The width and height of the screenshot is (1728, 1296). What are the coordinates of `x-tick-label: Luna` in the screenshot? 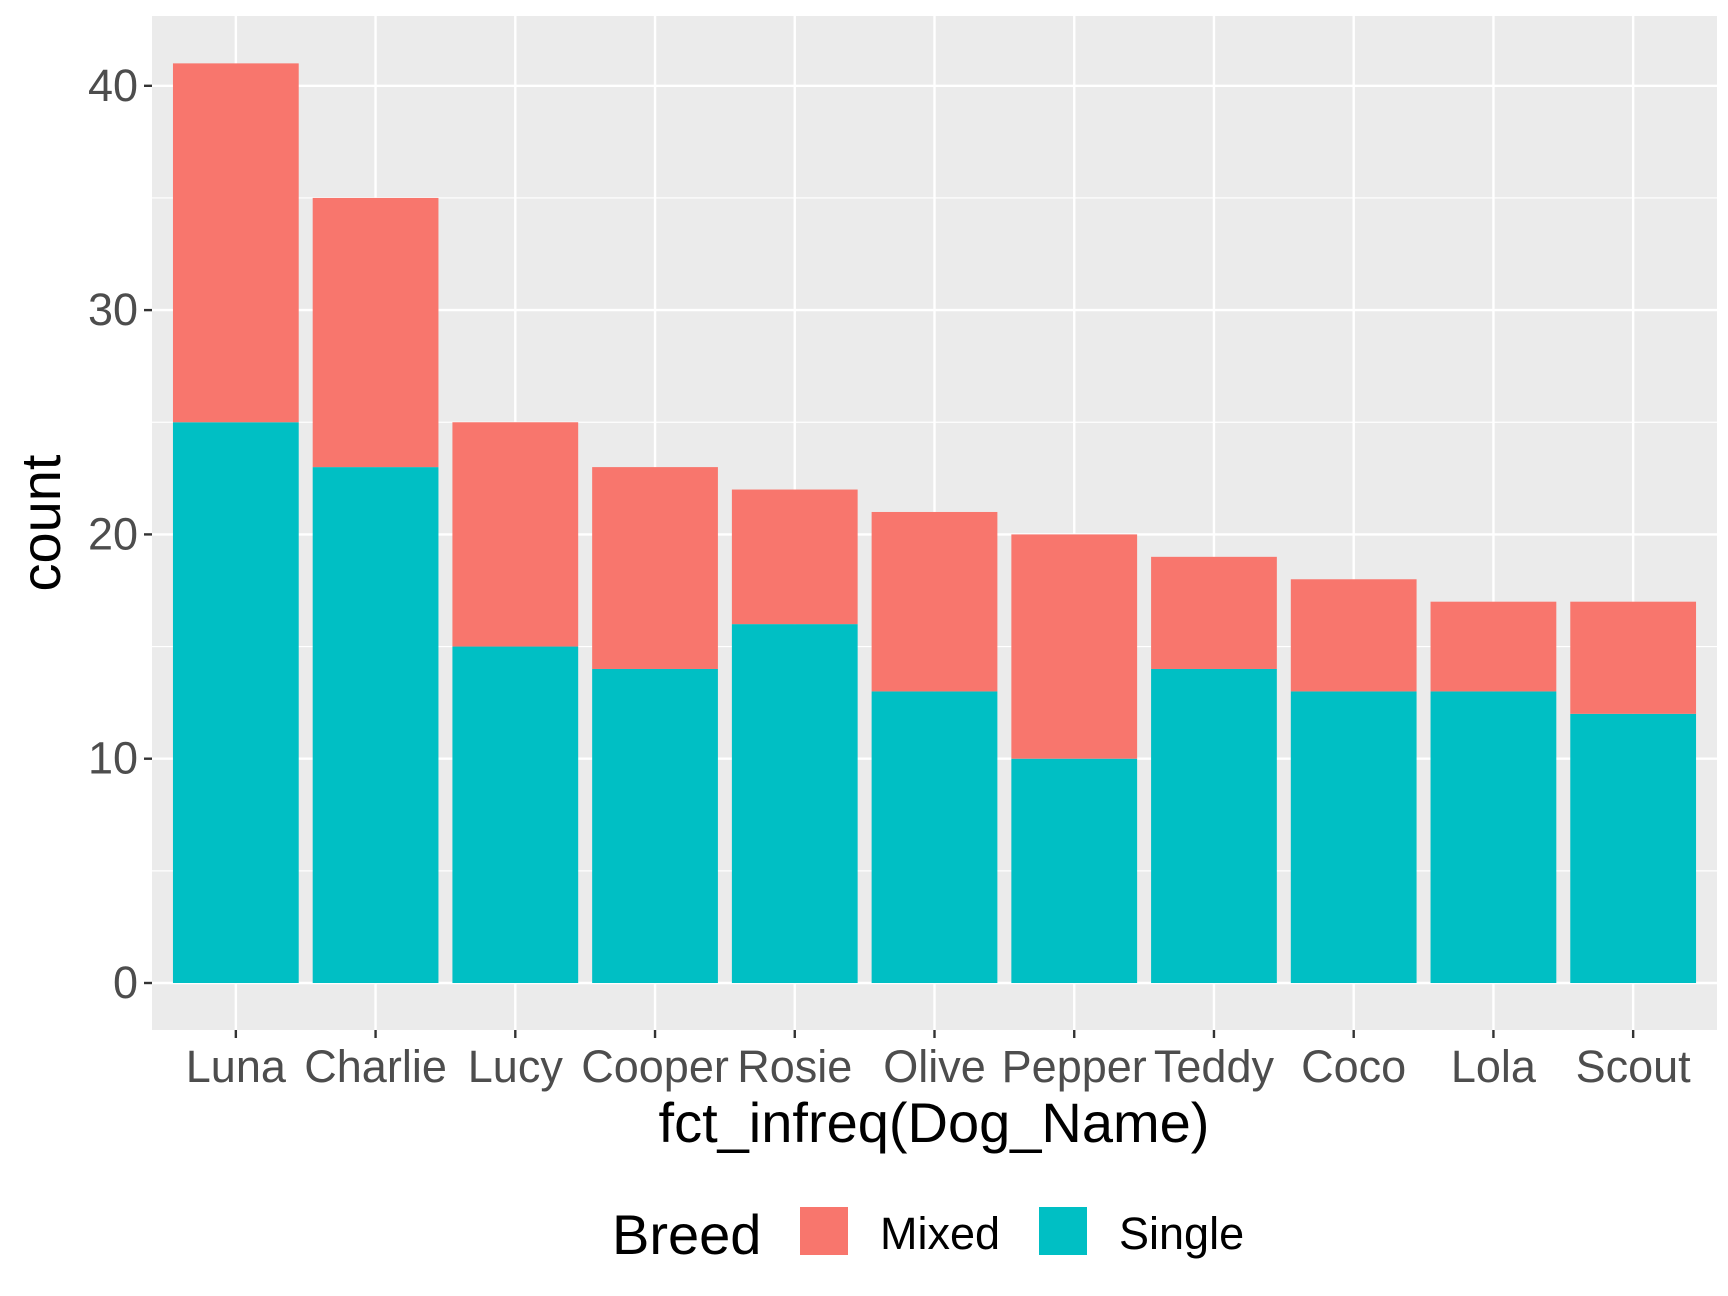 It's located at (236, 1066).